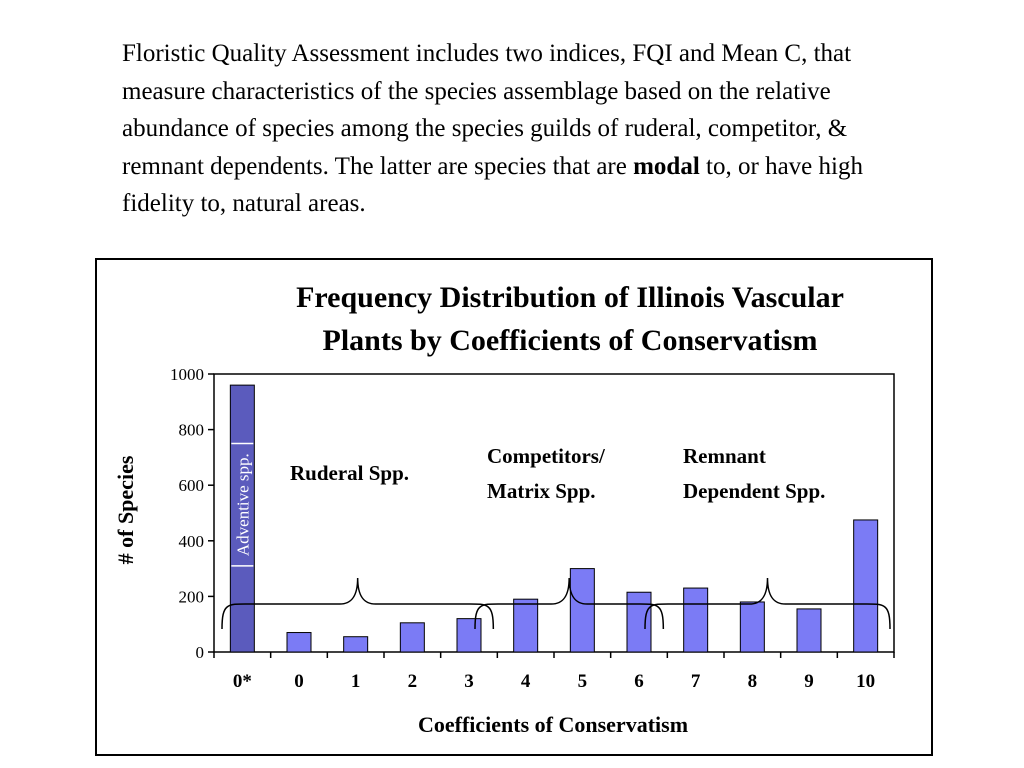 Image resolution: width=1024 pixels, height=768 pixels. What do you see at coordinates (192, 485) in the screenshot?
I see `y-tick-label: 600` at bounding box center [192, 485].